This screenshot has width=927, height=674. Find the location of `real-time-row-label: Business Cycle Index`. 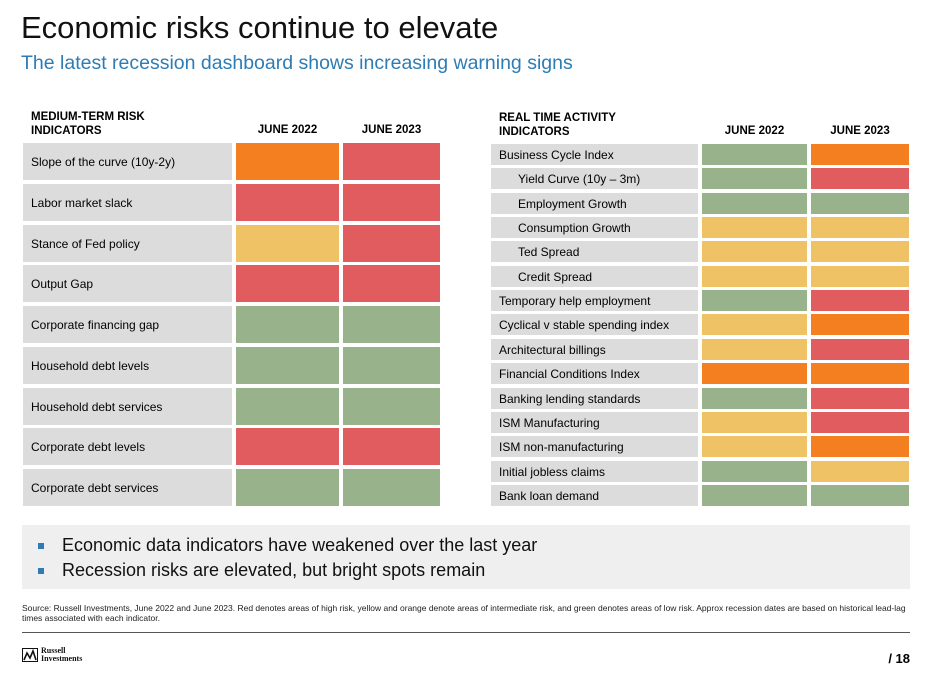

real-time-row-label: Business Cycle Index is located at coordinates (594, 154).